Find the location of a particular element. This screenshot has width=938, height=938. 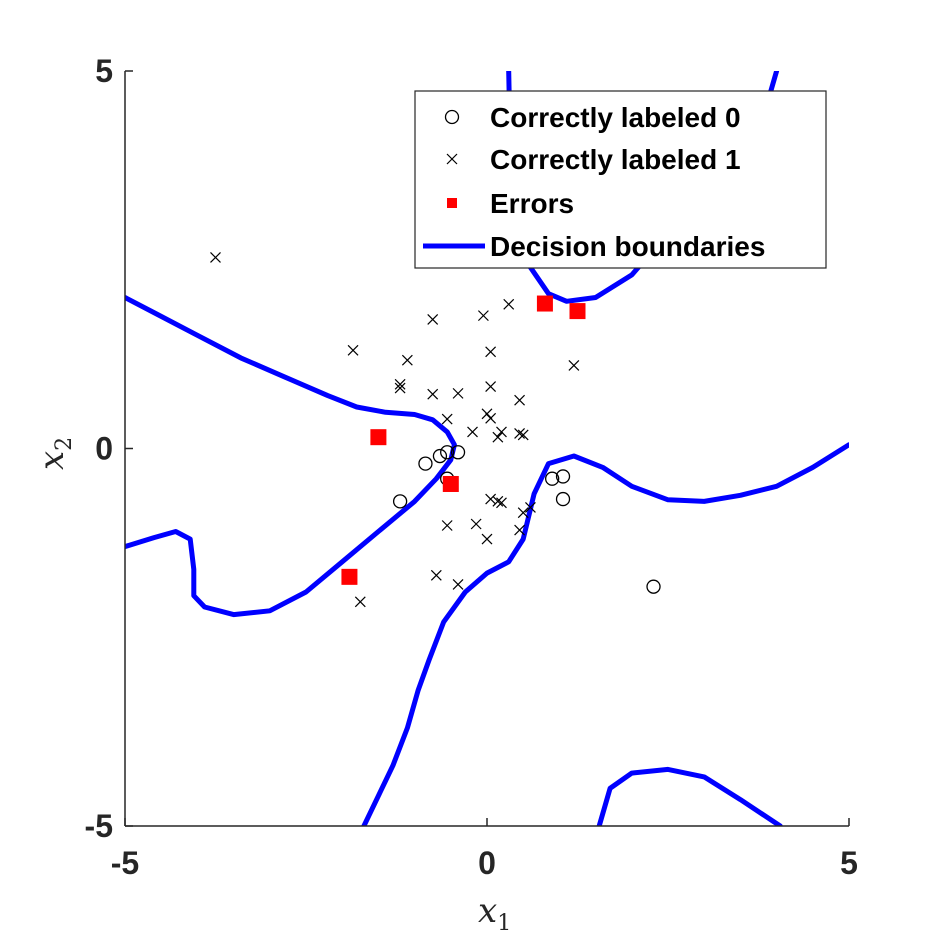

legend-swatch-circle is located at coordinates (452, 117).